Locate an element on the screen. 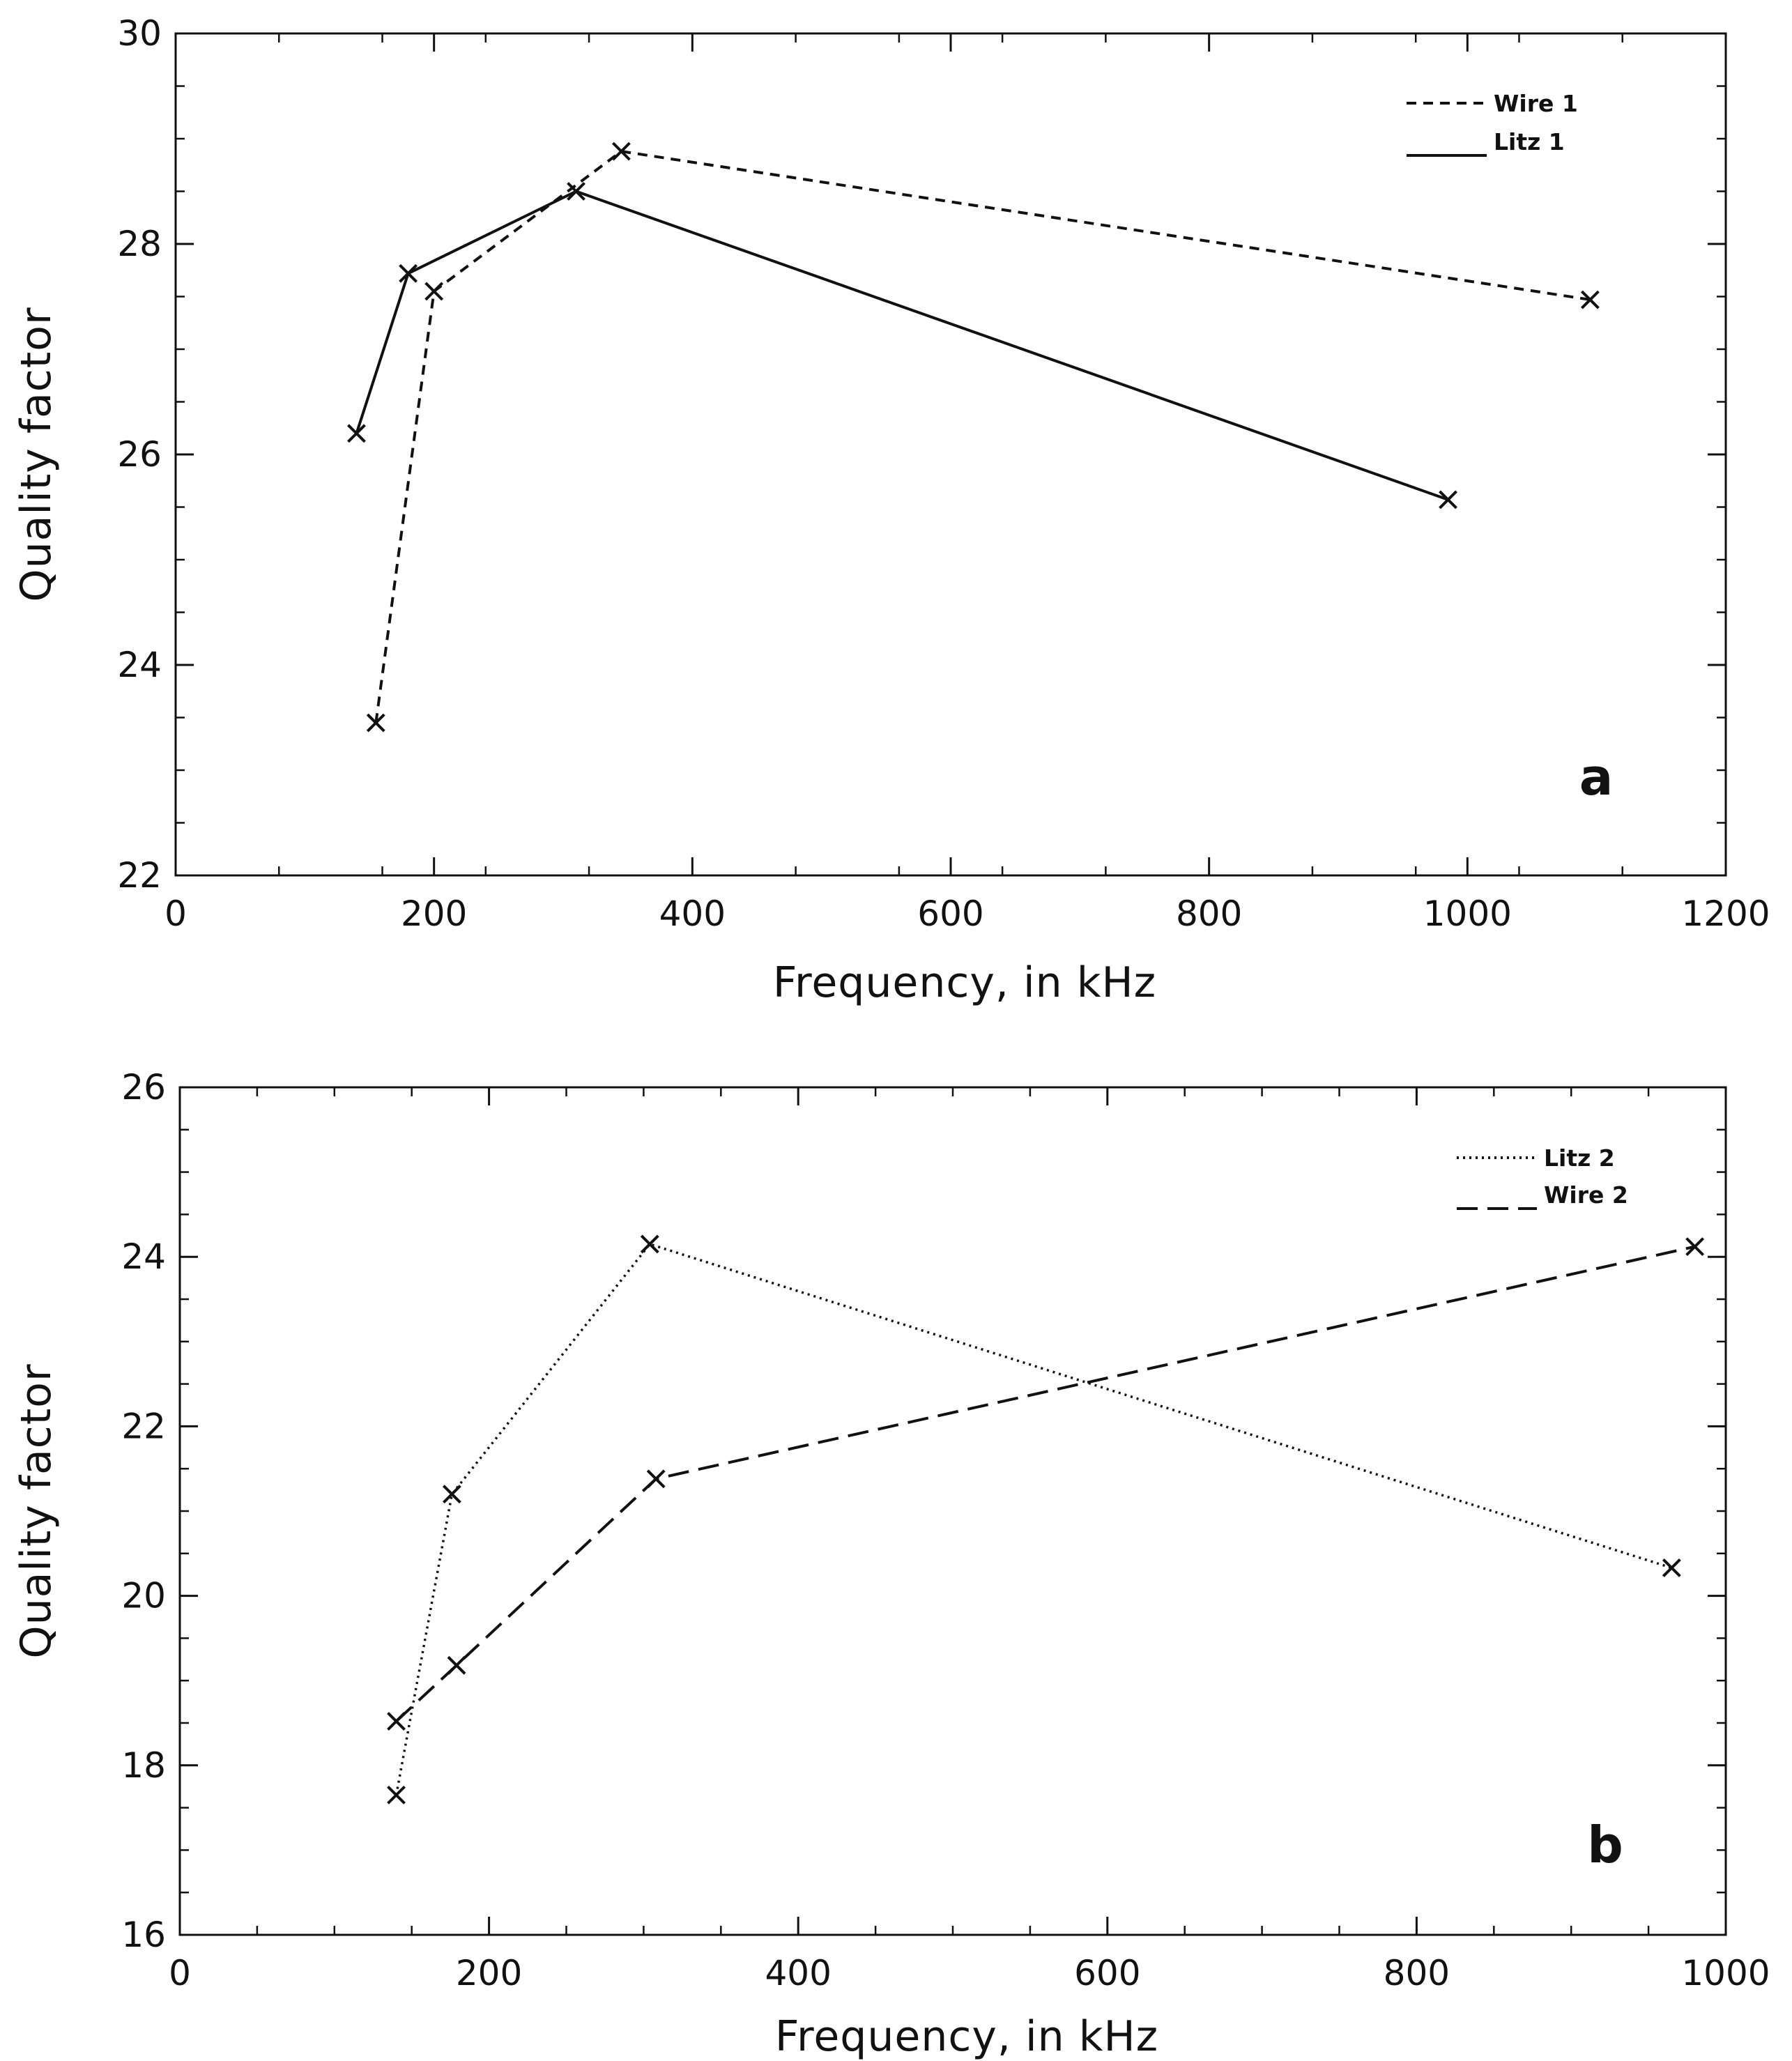 Image resolution: width=1792 pixels, height=2061 pixels. panel-a-legend-label-1: Wire 1 is located at coordinates (1536, 103).